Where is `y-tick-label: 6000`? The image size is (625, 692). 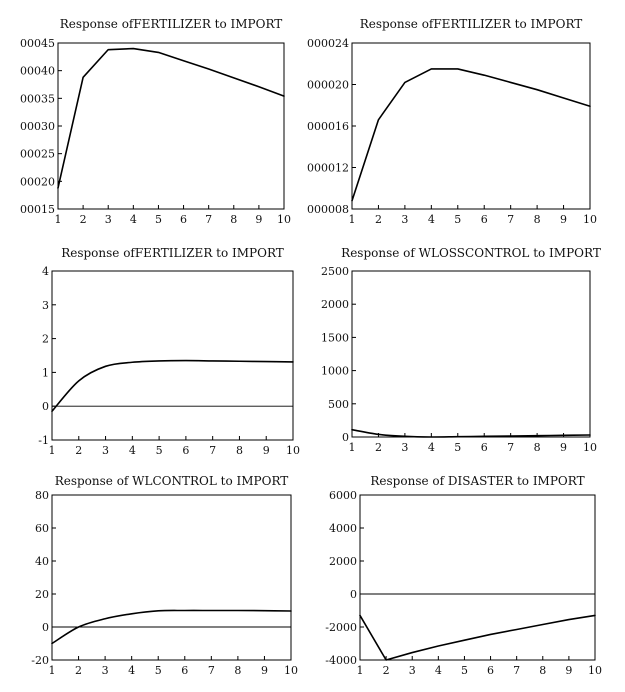
y-tick-label: 6000 is located at coordinates (343, 495).